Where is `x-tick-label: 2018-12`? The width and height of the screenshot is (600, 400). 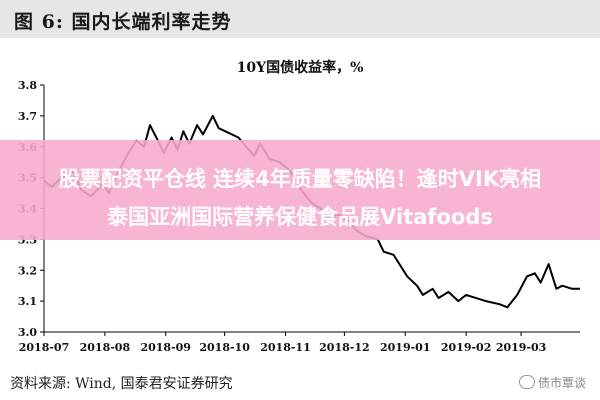 x-tick-label: 2018-12 is located at coordinates (344, 347).